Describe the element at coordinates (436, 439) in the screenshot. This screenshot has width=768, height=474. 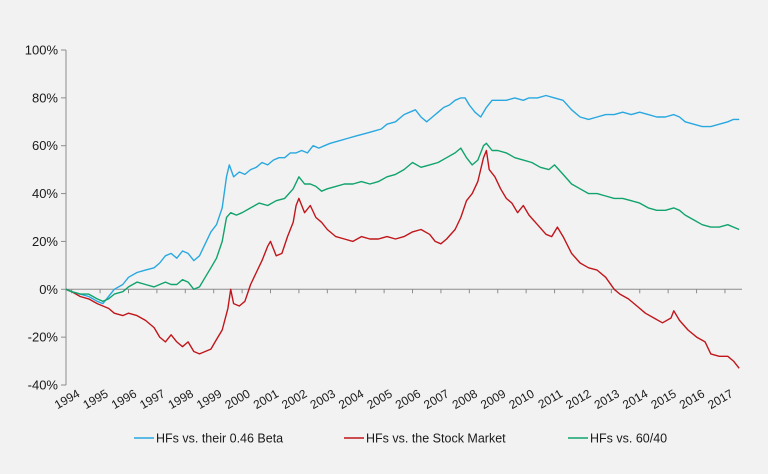
I see `legend-label: HFs vs. the Stock Market` at that location.